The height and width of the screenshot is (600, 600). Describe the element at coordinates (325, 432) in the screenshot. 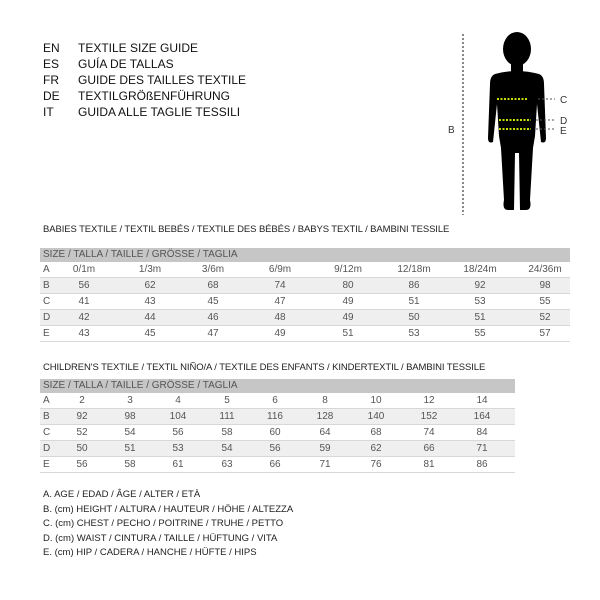

I see `table-cell: 64` at that location.